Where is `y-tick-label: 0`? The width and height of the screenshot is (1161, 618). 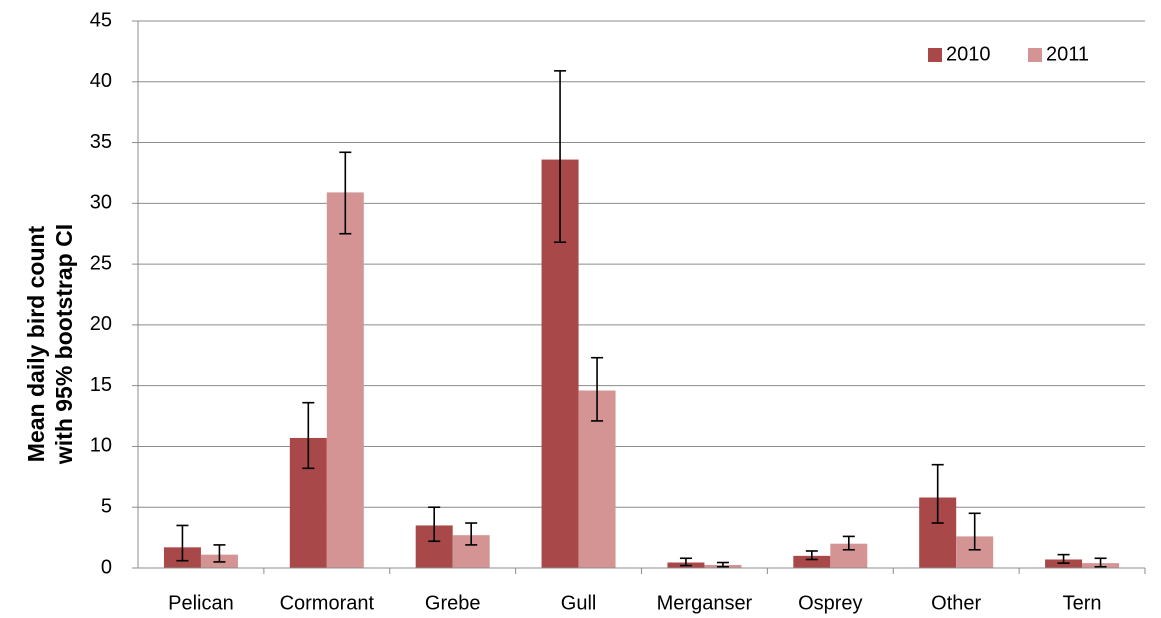
y-tick-label: 0 is located at coordinates (106, 567).